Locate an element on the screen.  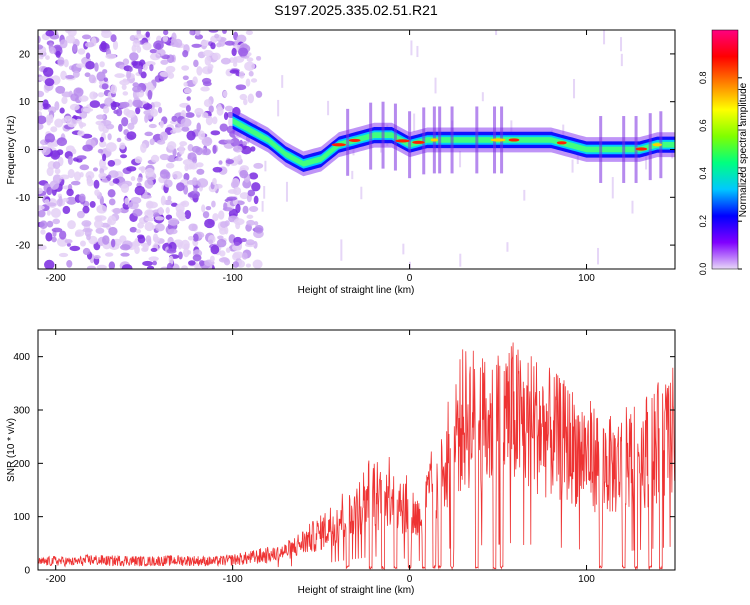
colorbar-tick-label: 0.8 is located at coordinates (703, 78).